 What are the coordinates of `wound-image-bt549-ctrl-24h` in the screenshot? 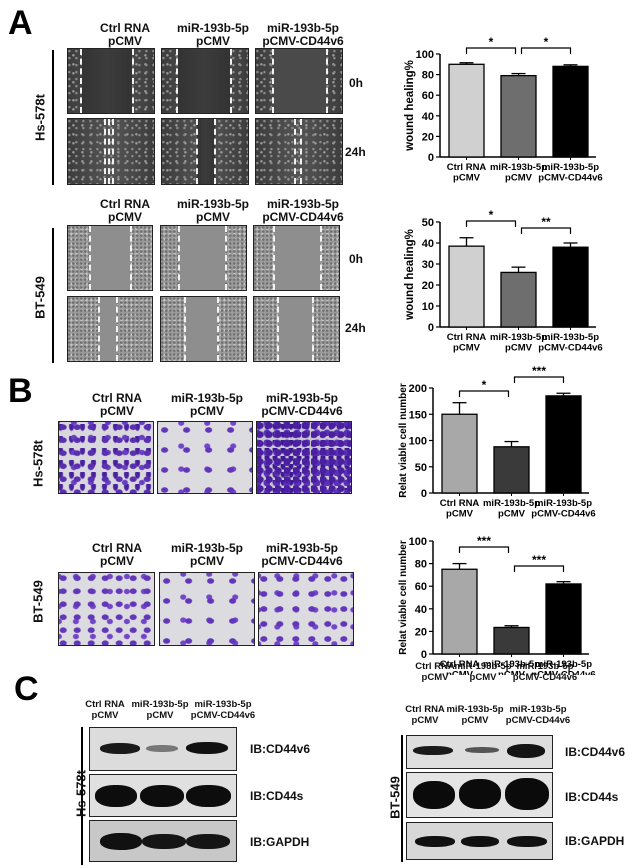 It's located at (110, 329).